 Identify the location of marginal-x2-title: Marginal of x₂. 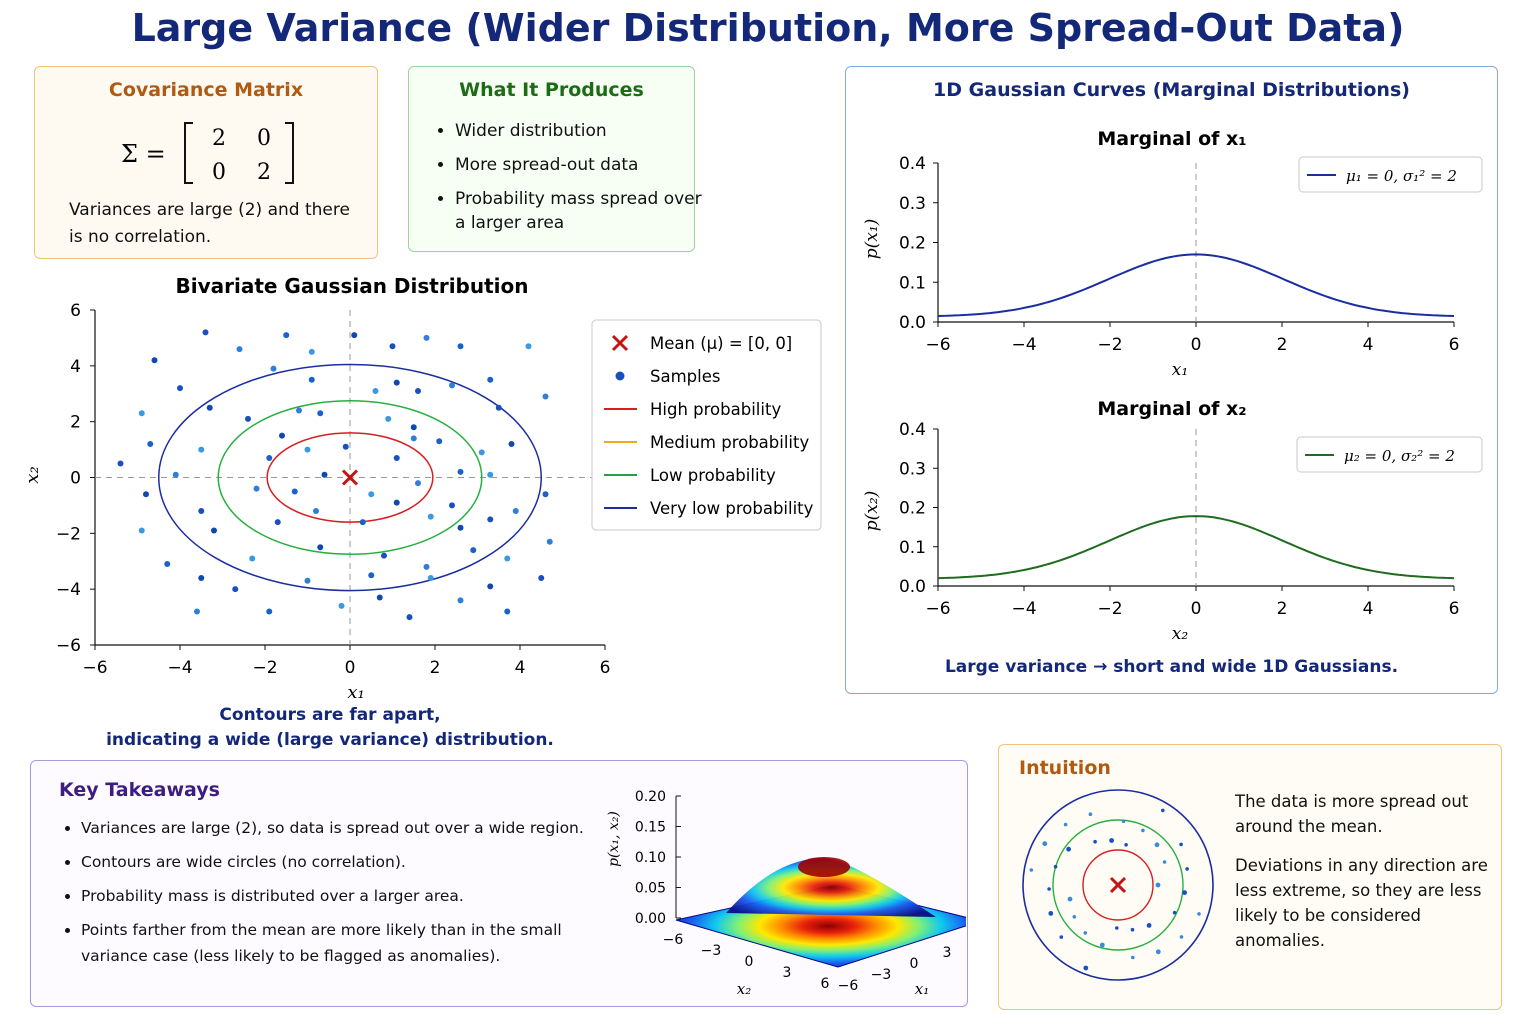
(1171, 409).